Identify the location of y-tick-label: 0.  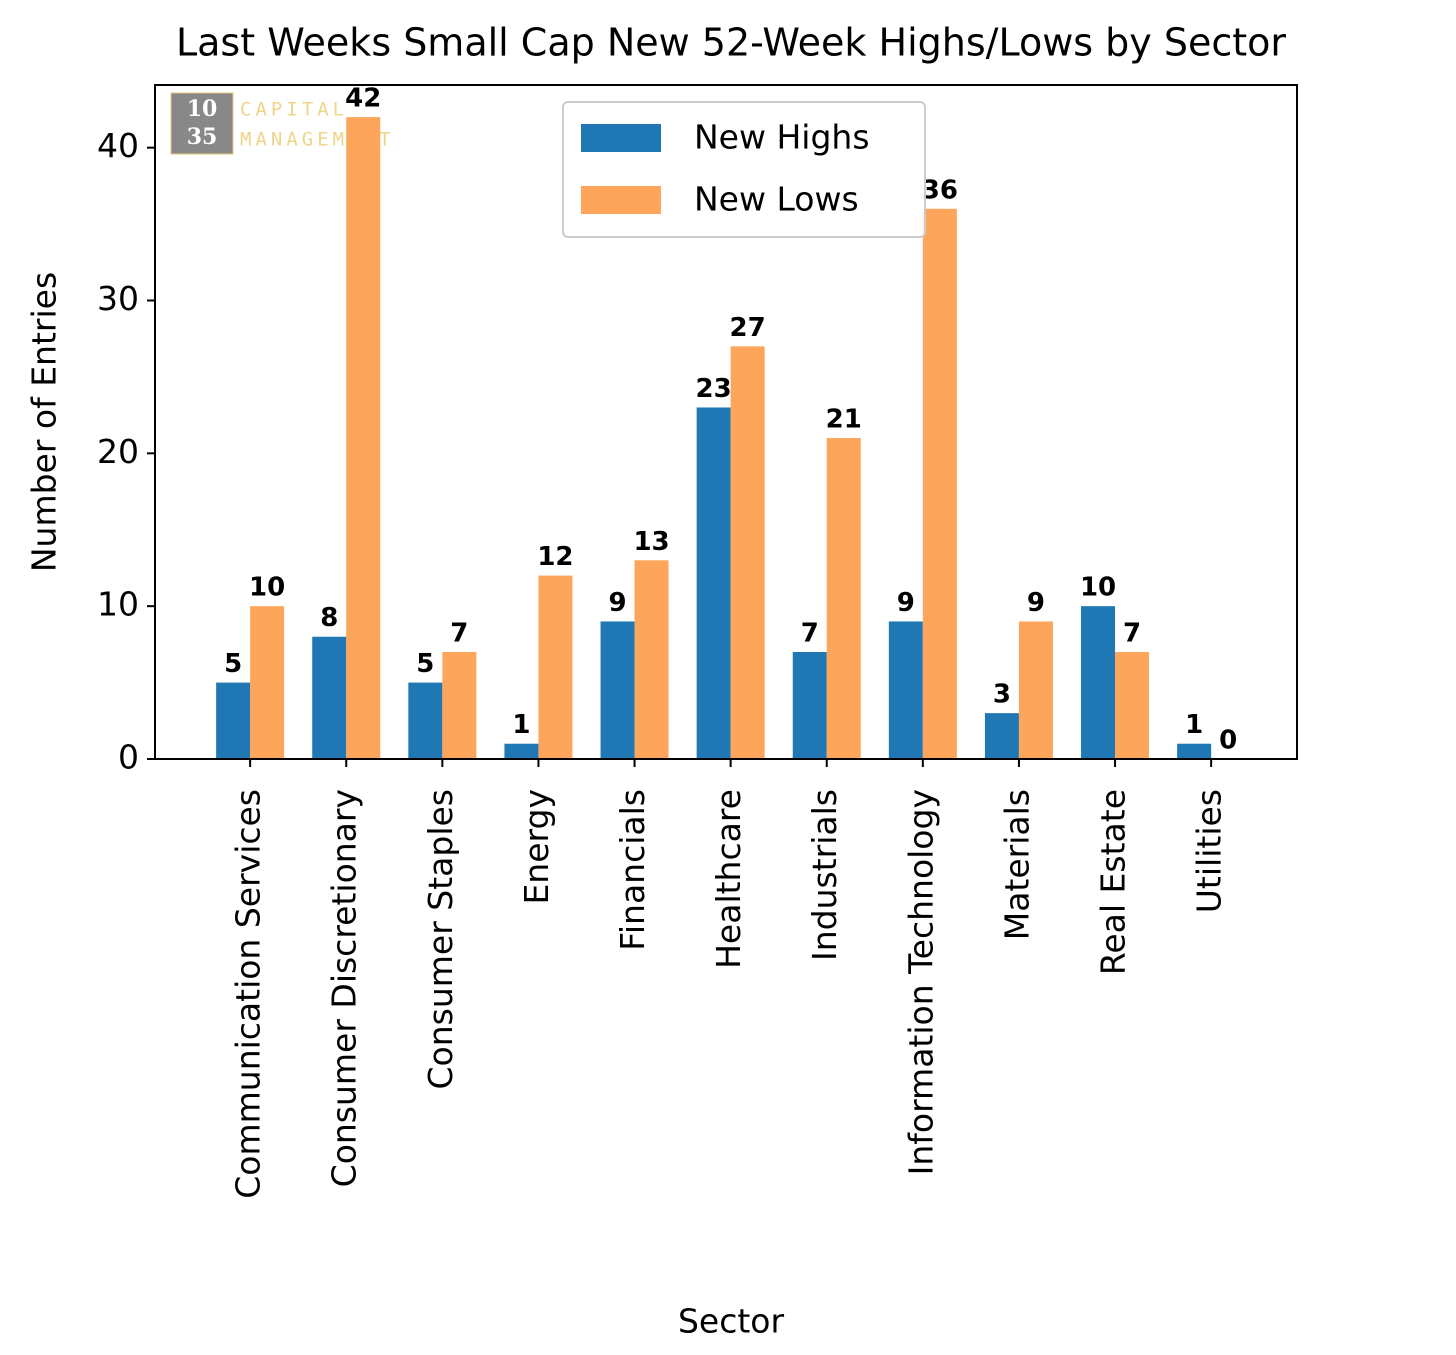
(128, 757).